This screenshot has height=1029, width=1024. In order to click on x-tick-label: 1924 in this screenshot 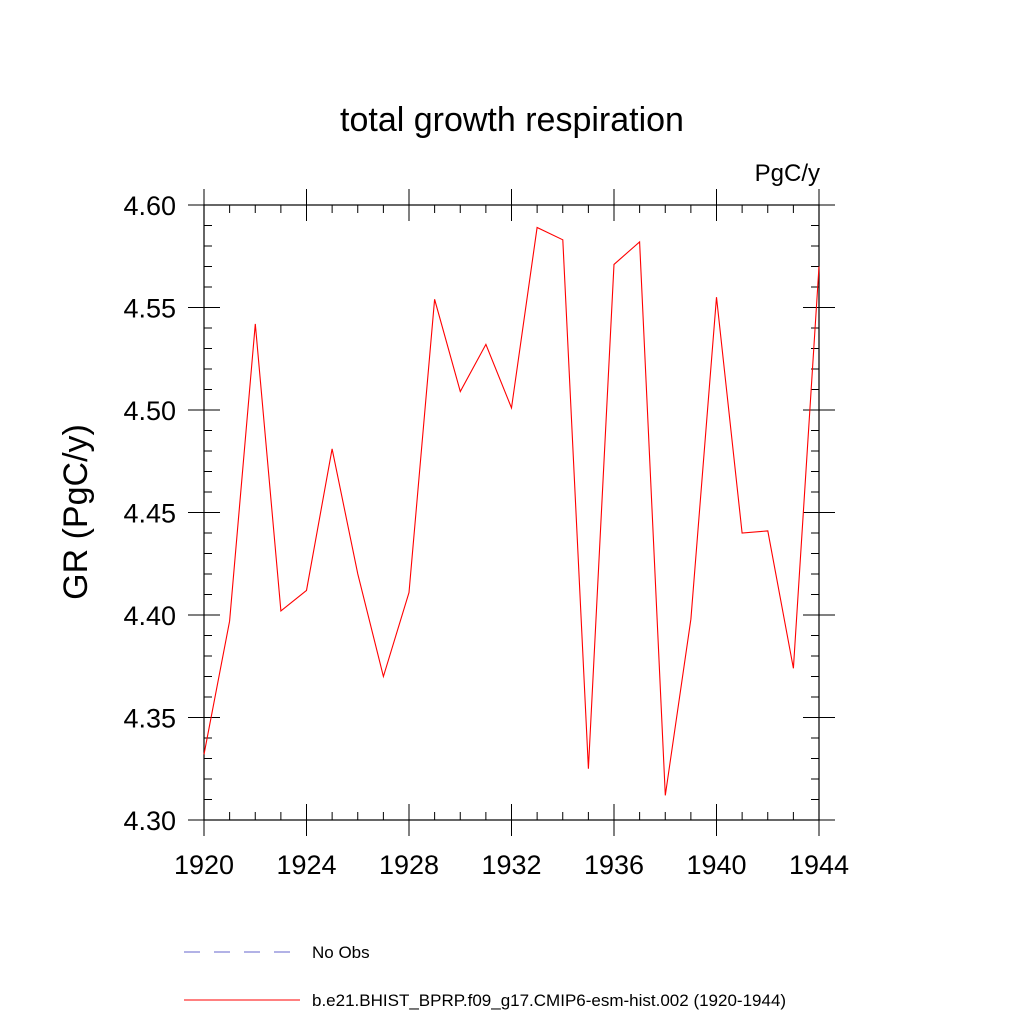, I will do `click(306, 865)`.